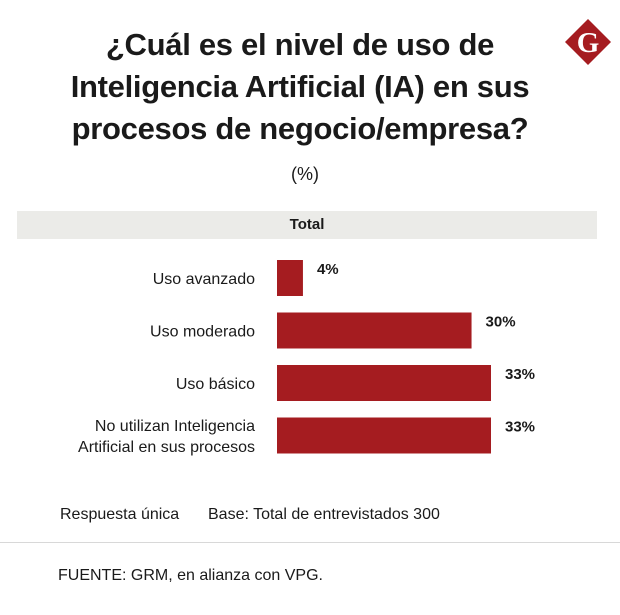 Image resolution: width=620 pixels, height=615 pixels. I want to click on title-line-2: Inteligencia Artificial (IA) en sus, so click(300, 86).